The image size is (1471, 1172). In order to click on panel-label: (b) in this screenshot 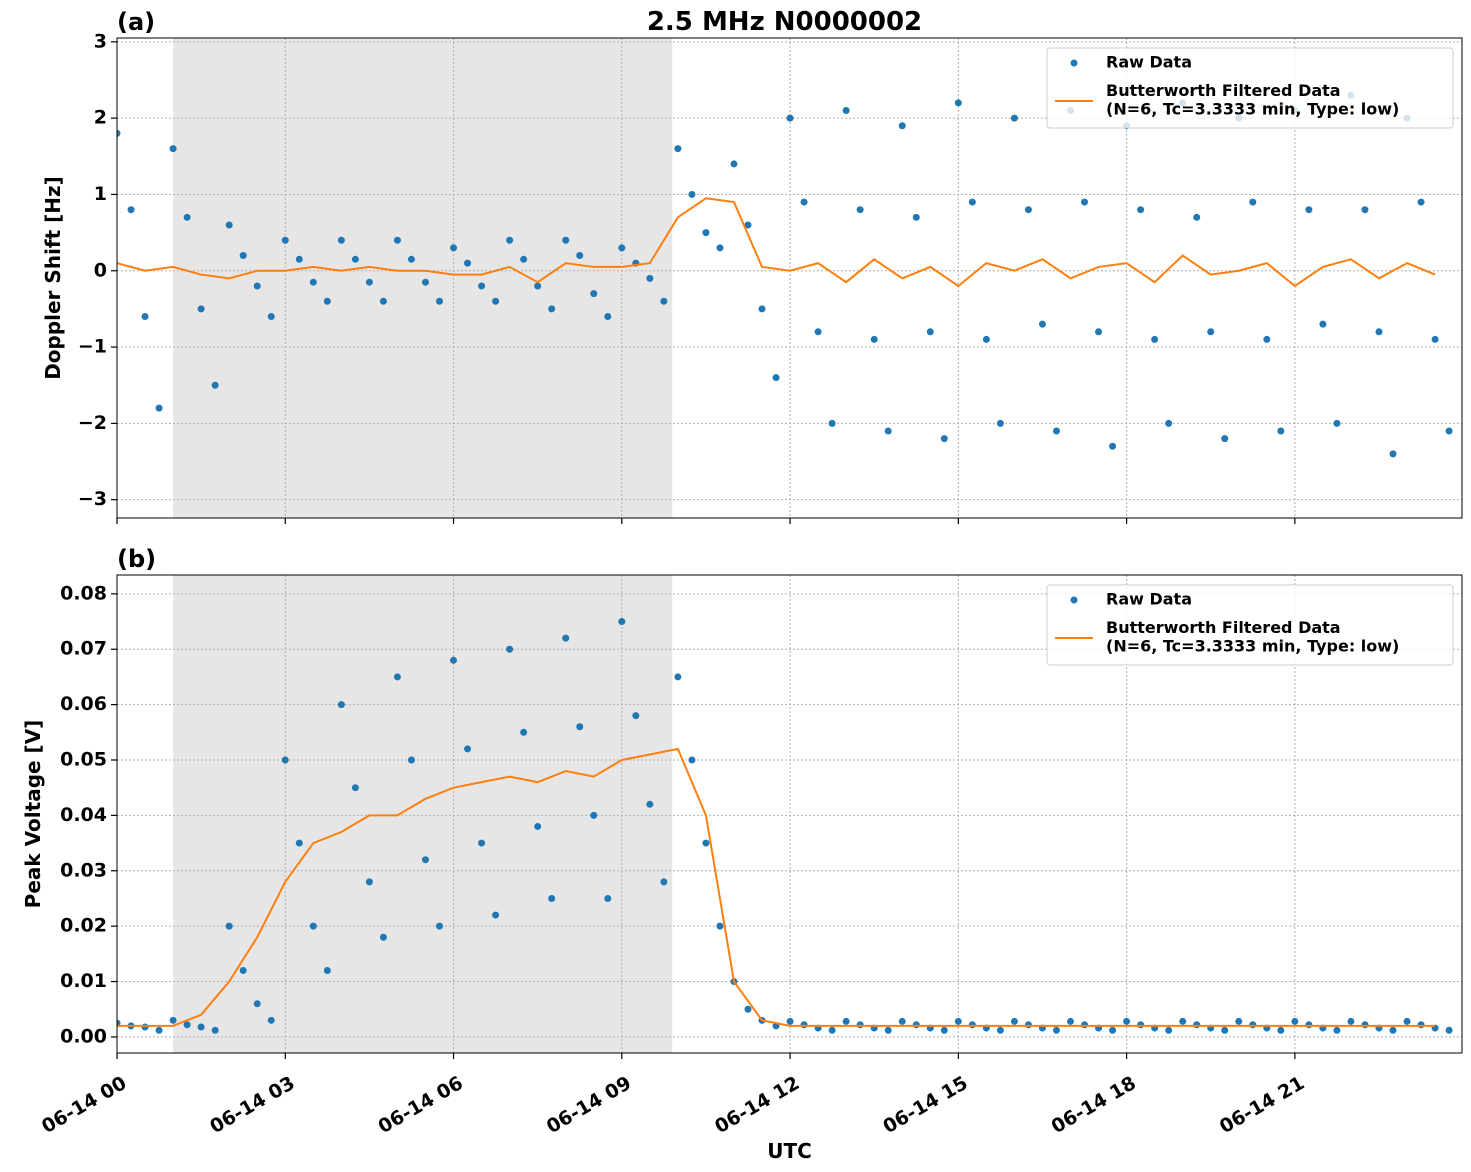, I will do `click(136, 559)`.